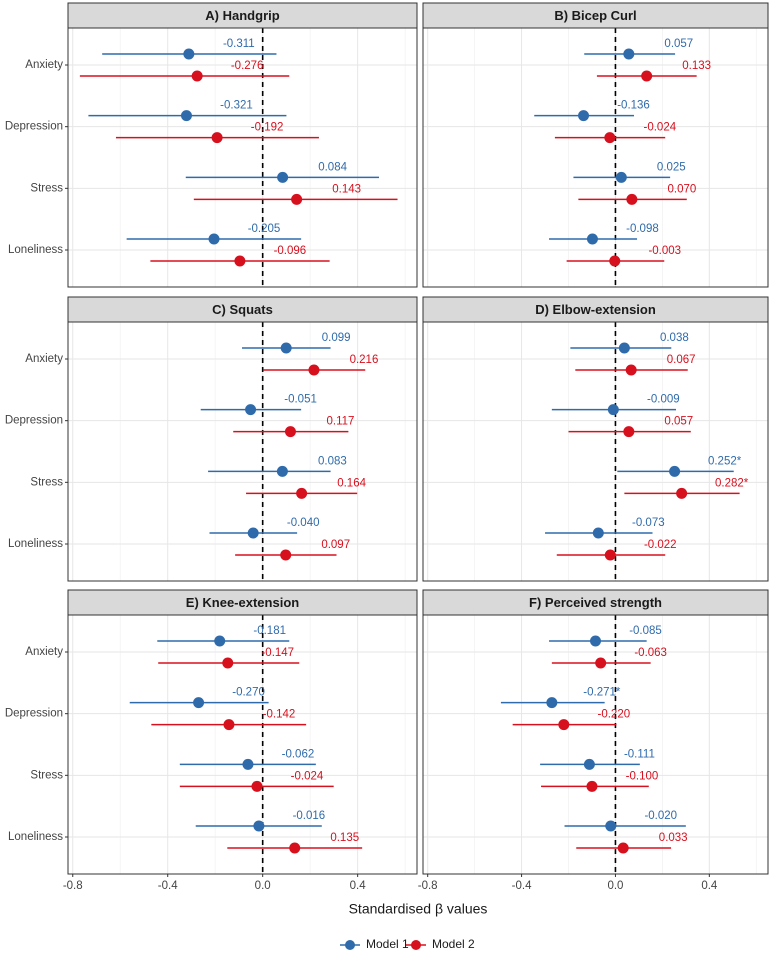 The height and width of the screenshot is (958, 773). What do you see at coordinates (671, 167) in the screenshot?
I see `value-label: 0.025` at bounding box center [671, 167].